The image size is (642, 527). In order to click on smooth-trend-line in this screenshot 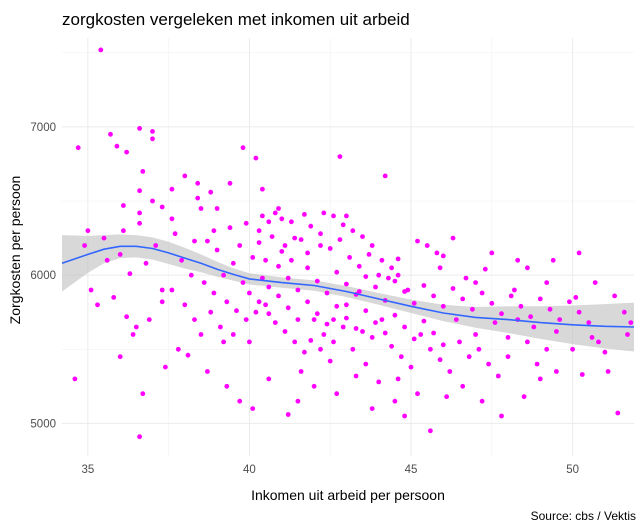, I will do `click(348, 286)`.